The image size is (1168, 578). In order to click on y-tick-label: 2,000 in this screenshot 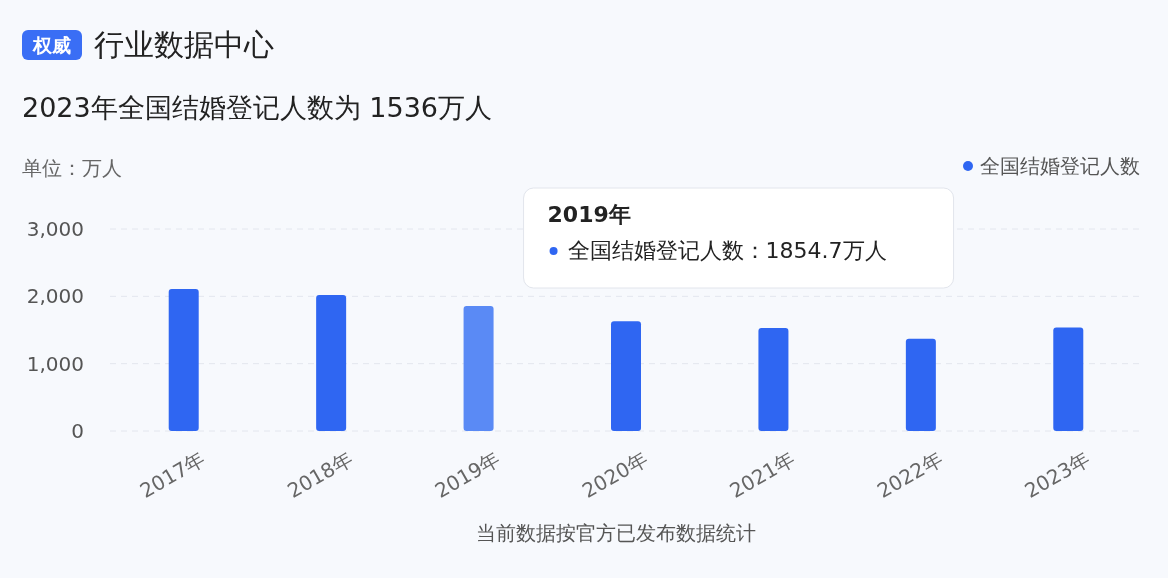, I will do `click(55, 296)`.